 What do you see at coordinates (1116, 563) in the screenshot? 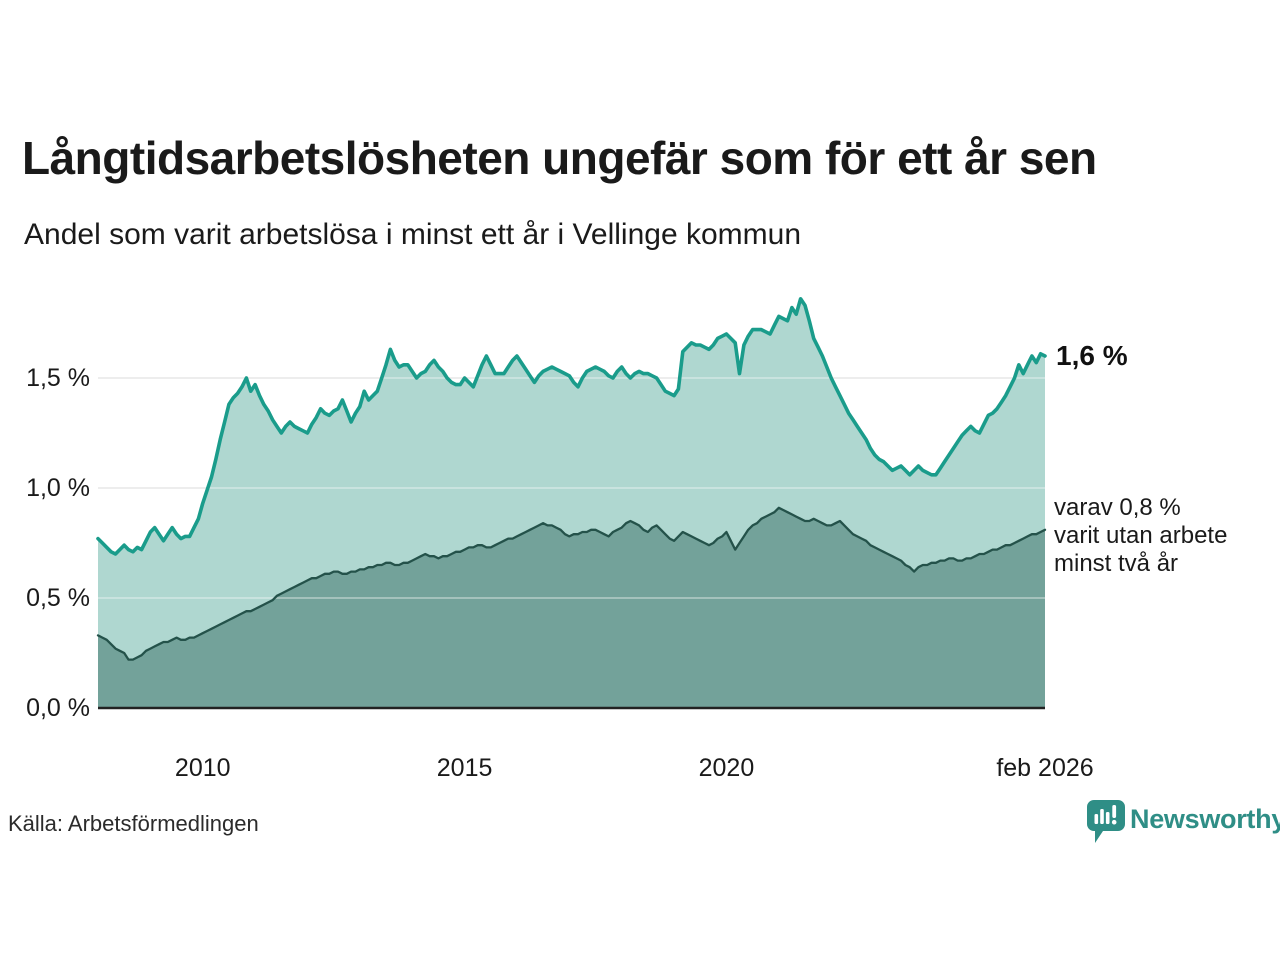
I see `series2-annotation-line3: minst två år` at bounding box center [1116, 563].